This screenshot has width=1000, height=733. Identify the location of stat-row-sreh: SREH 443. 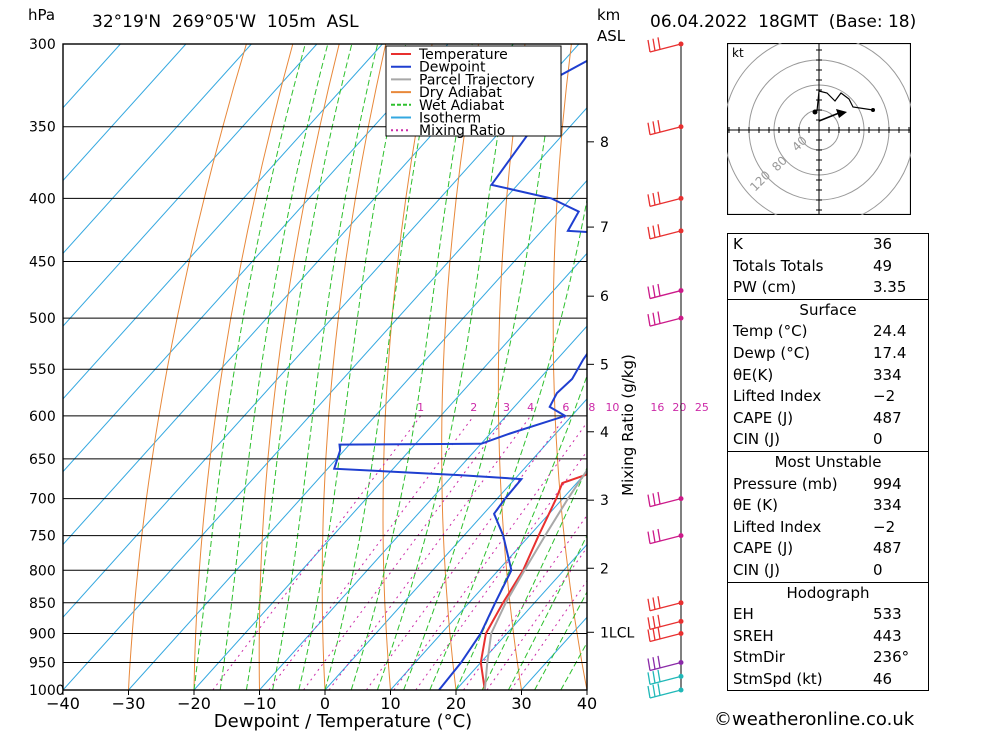
(828, 637).